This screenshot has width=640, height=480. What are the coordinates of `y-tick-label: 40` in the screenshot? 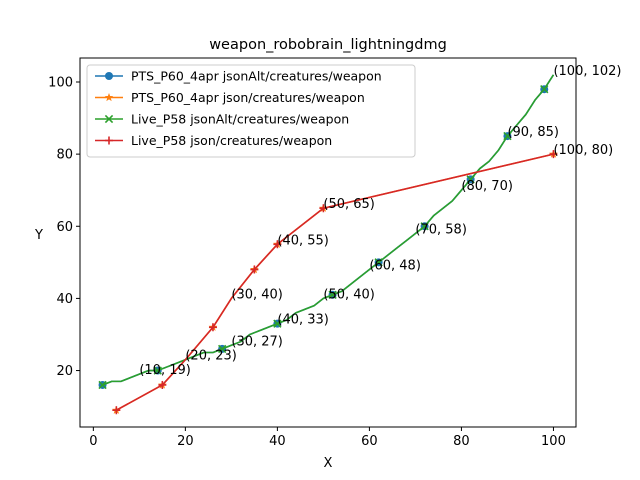 It's located at (64, 299).